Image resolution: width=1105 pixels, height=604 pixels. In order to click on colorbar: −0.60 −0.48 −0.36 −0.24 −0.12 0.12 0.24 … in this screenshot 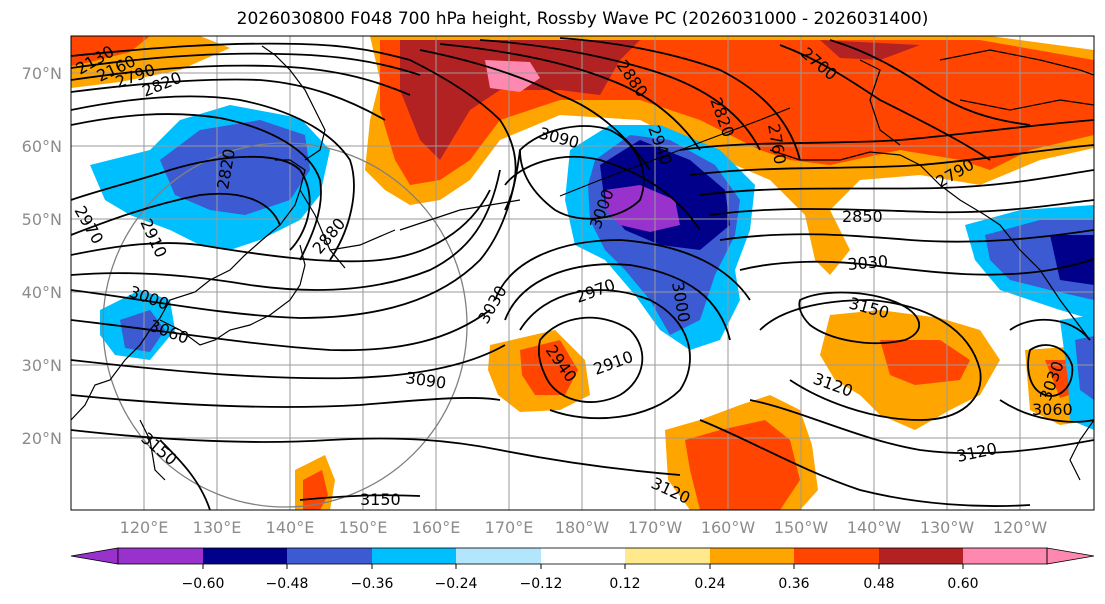, I will do `click(582, 569)`.